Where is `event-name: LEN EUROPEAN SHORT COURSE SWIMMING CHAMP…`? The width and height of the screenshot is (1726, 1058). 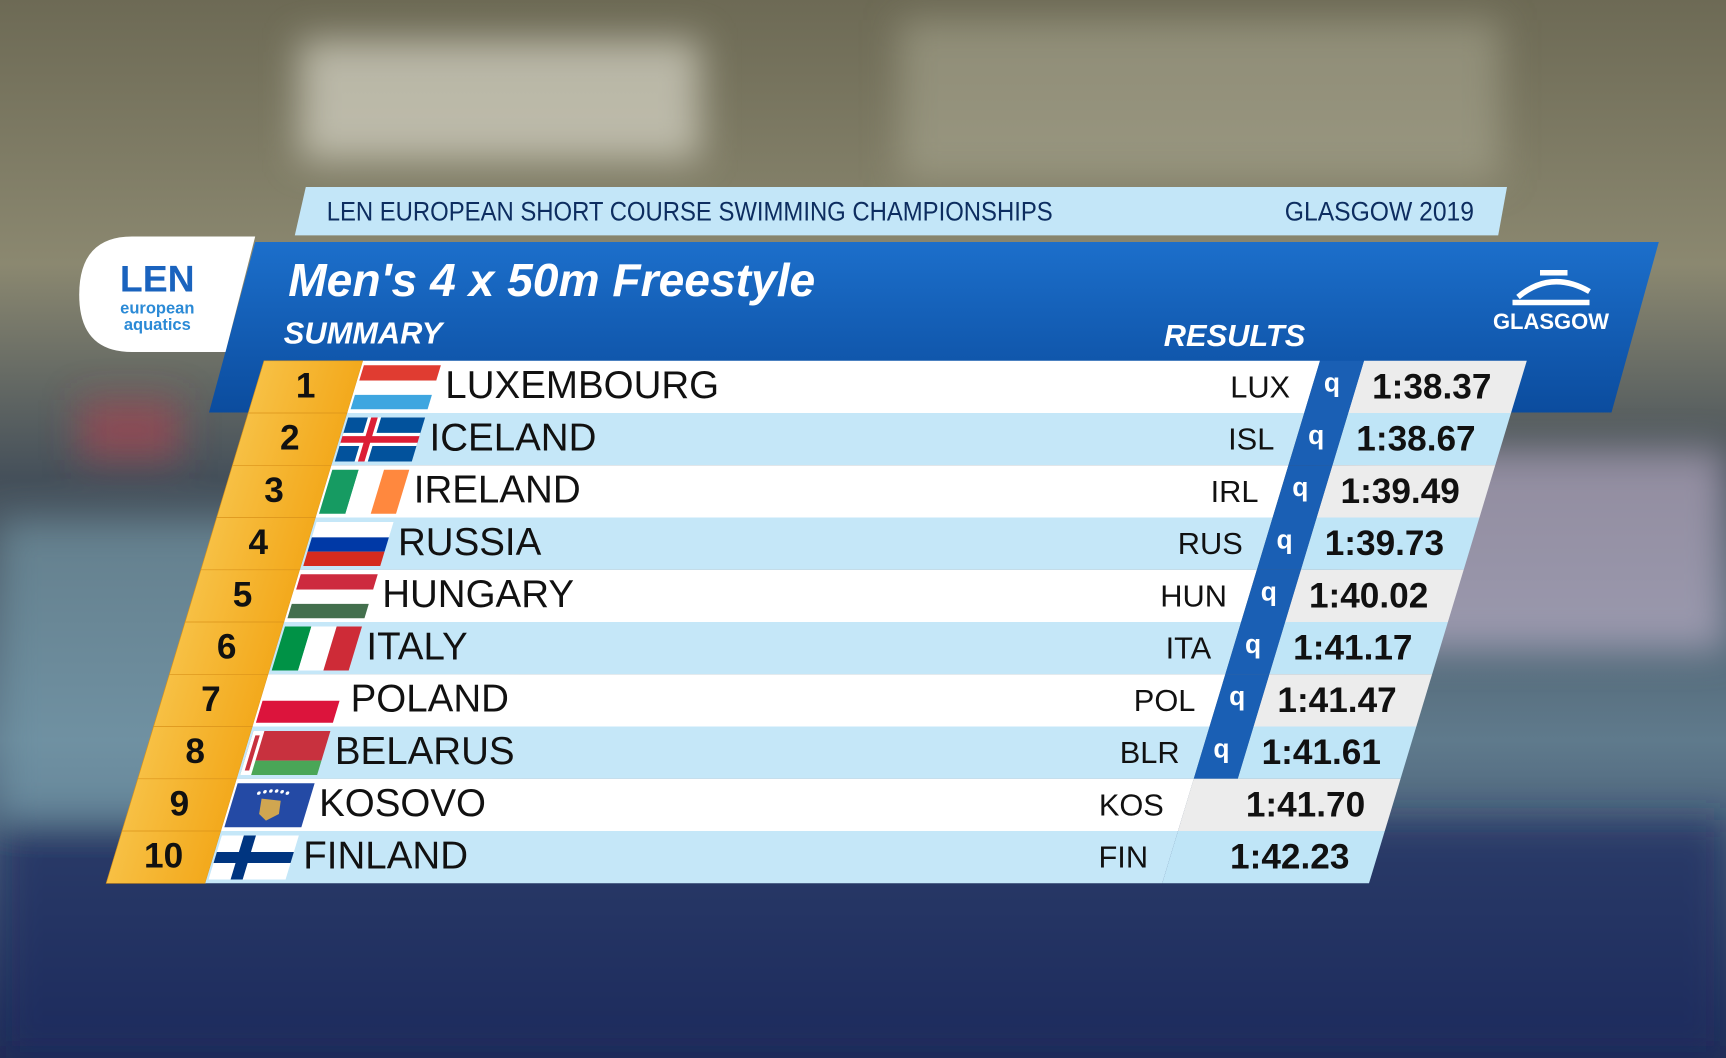
event-name: LEN EUROPEAN SHORT COURSE SWIMMING CHAMP… is located at coordinates (690, 211).